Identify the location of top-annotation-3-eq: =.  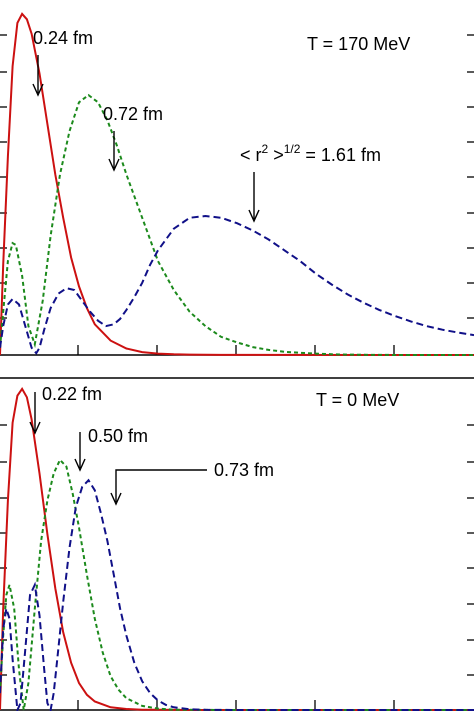
(310, 155).